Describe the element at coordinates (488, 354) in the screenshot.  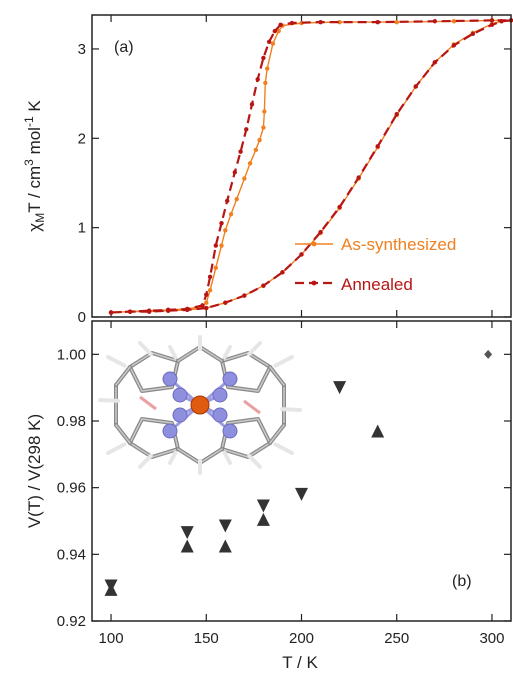
I see `marker-diamond` at that location.